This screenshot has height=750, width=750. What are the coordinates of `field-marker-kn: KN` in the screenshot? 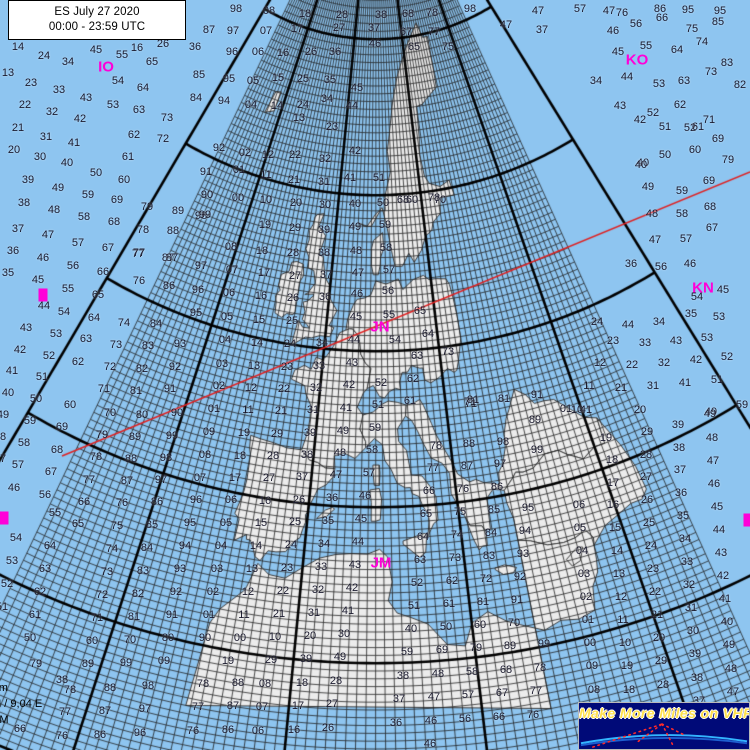 It's located at (703, 288).